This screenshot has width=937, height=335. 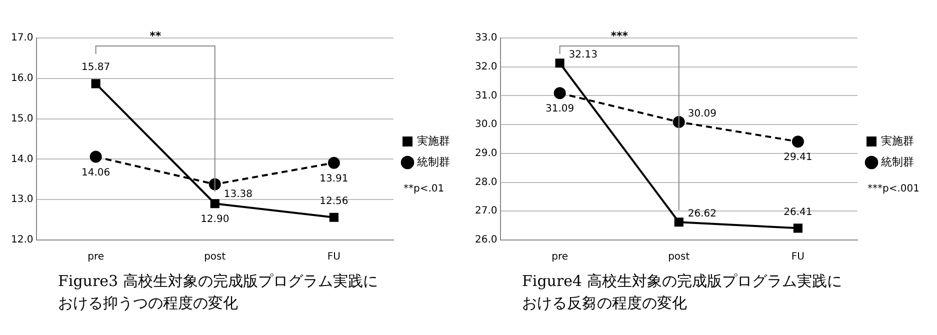 I want to click on data-label: 26.62, so click(x=702, y=214).